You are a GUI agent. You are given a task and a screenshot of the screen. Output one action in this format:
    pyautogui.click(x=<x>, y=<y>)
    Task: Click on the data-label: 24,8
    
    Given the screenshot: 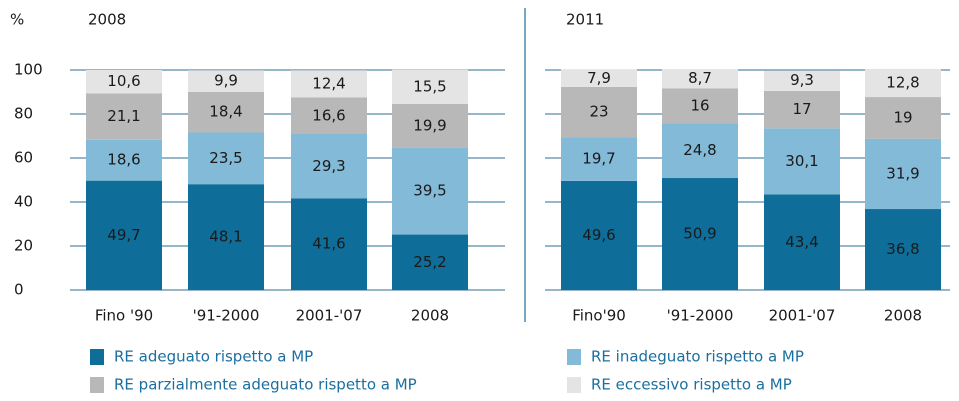 What is the action you would take?
    pyautogui.click(x=699, y=150)
    